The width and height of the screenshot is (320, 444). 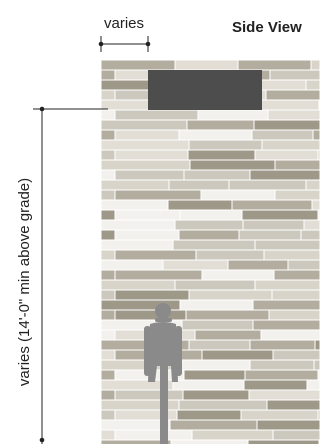 What do you see at coordinates (267, 27) in the screenshot?
I see `diagram-title: Side View` at bounding box center [267, 27].